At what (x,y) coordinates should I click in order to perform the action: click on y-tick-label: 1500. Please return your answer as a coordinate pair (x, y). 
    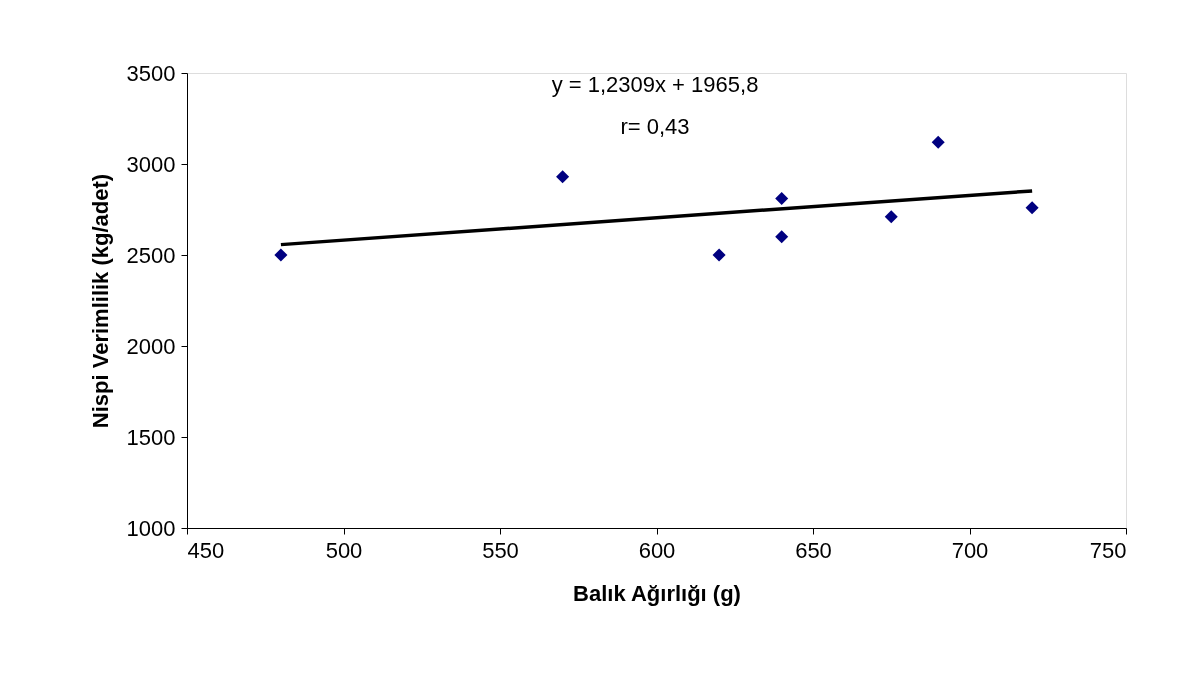
    Looking at the image, I should click on (151, 437).